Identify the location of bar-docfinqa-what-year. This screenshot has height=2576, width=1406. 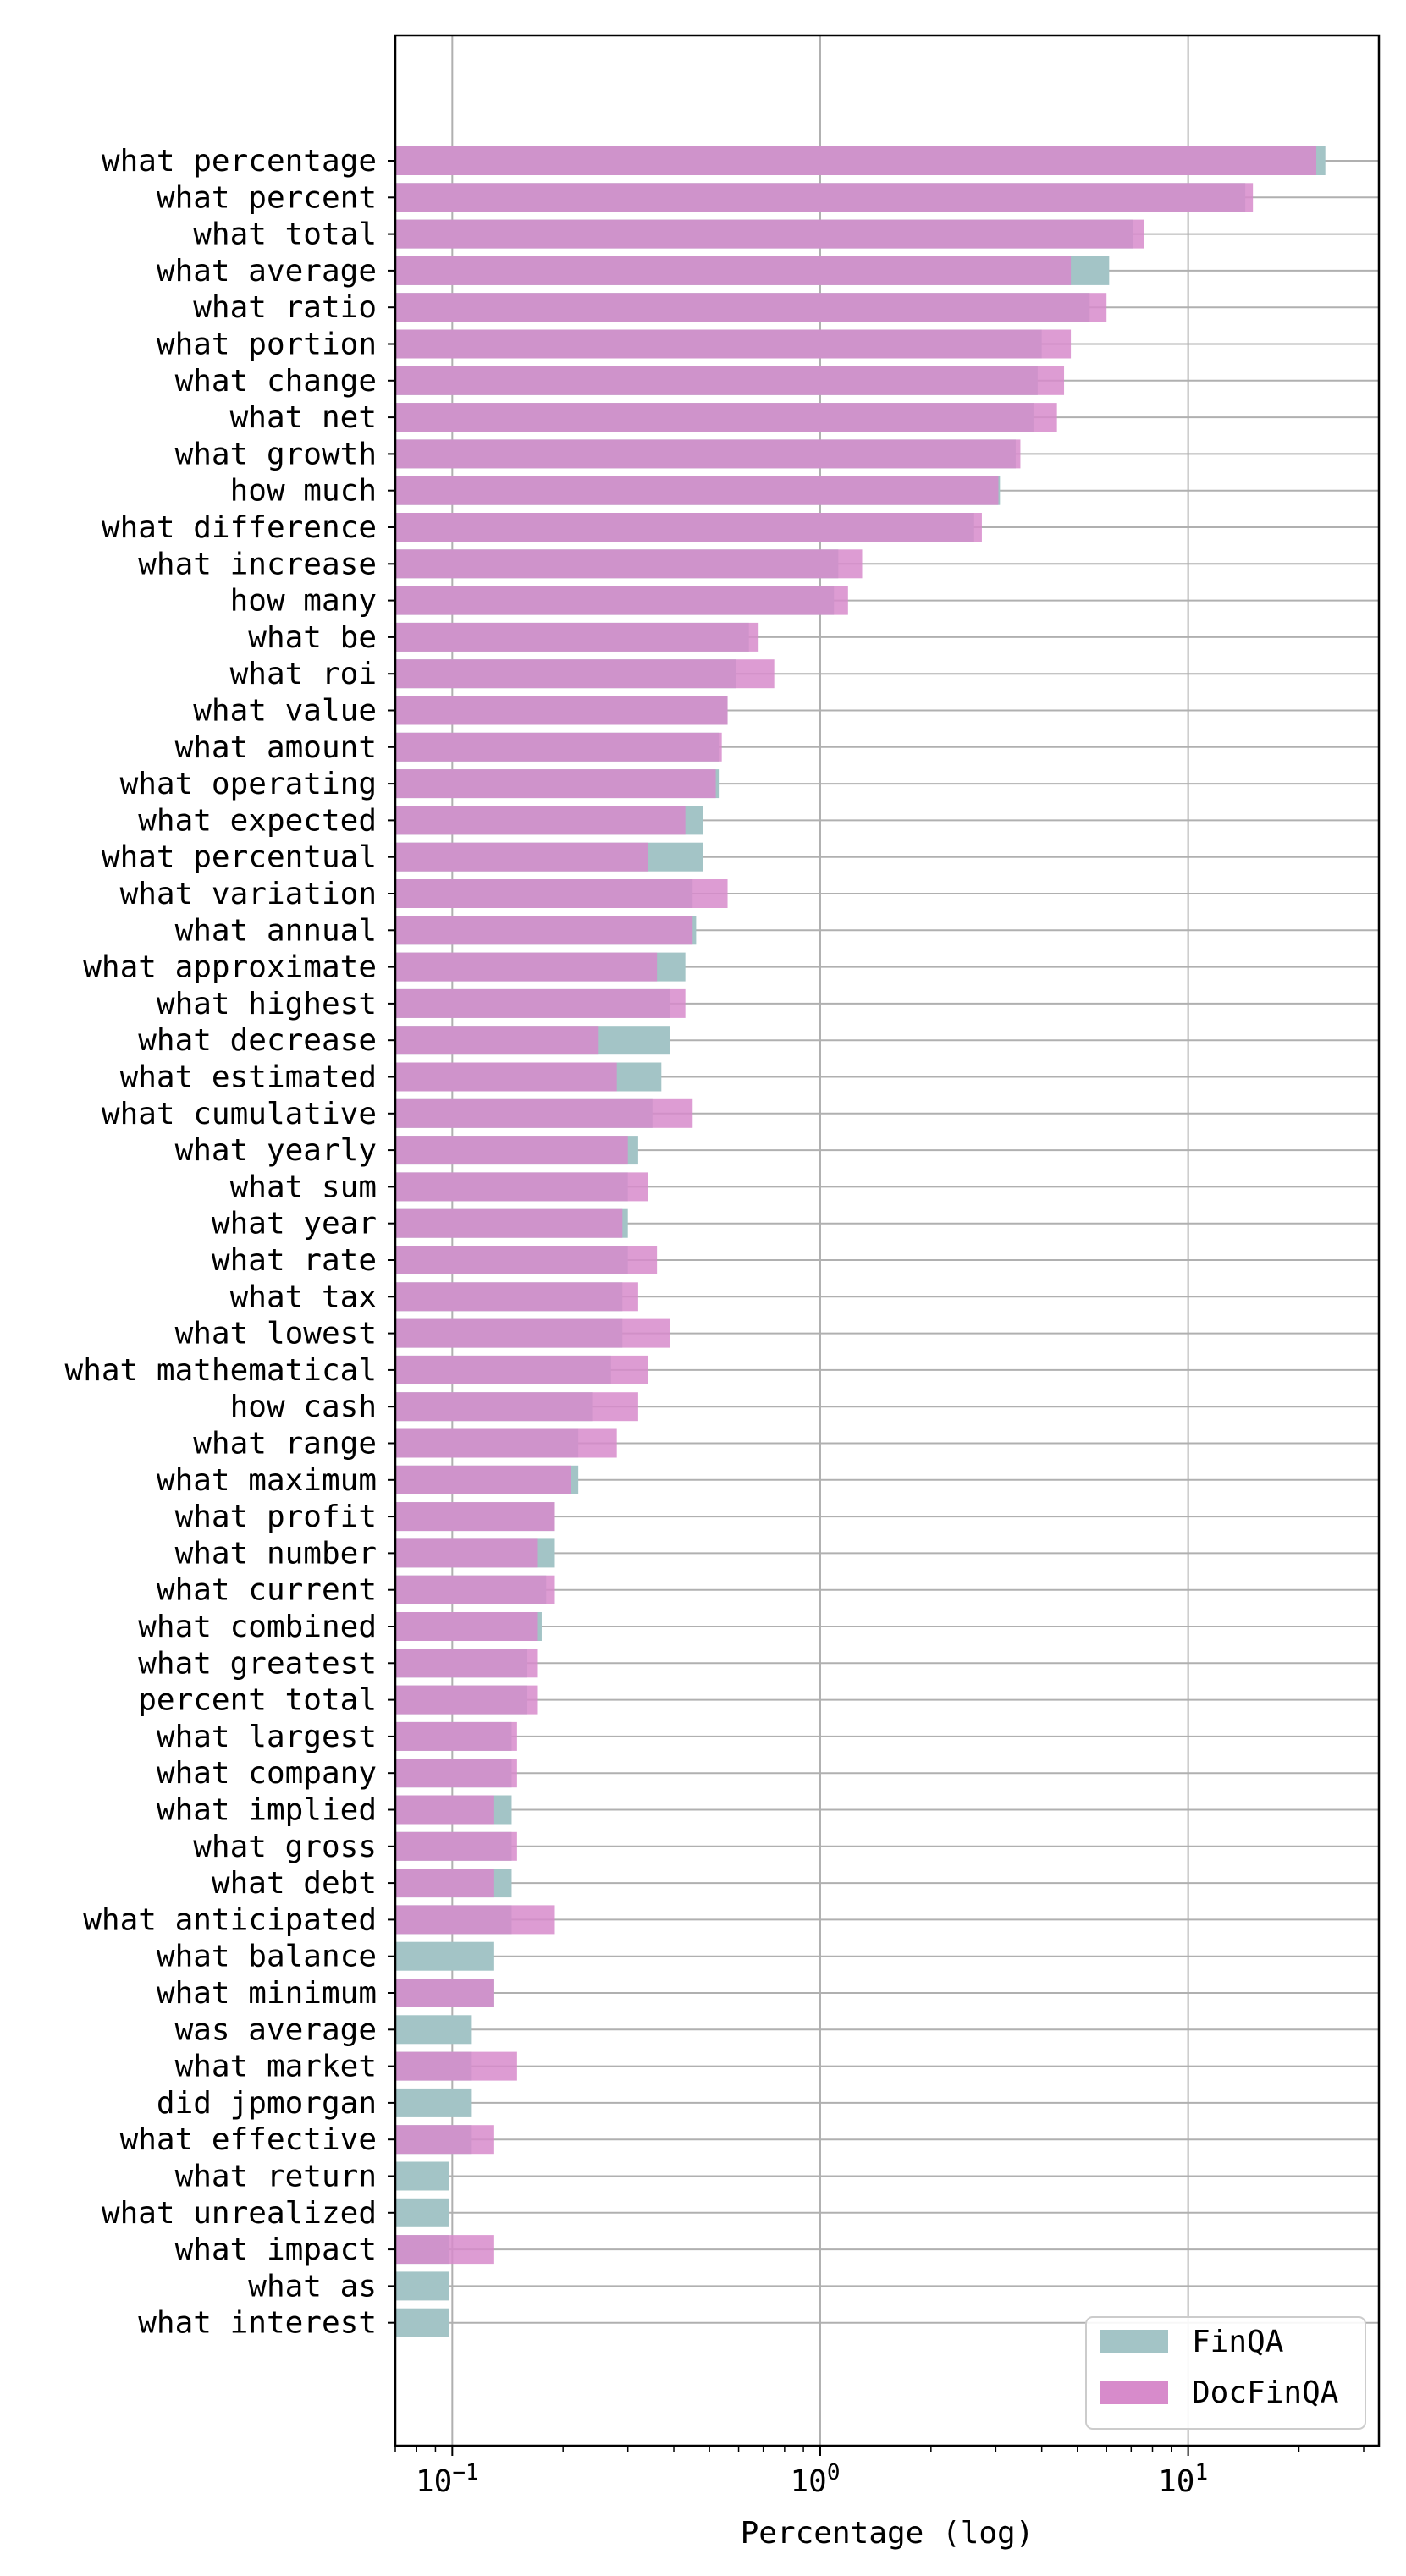
(509, 1223).